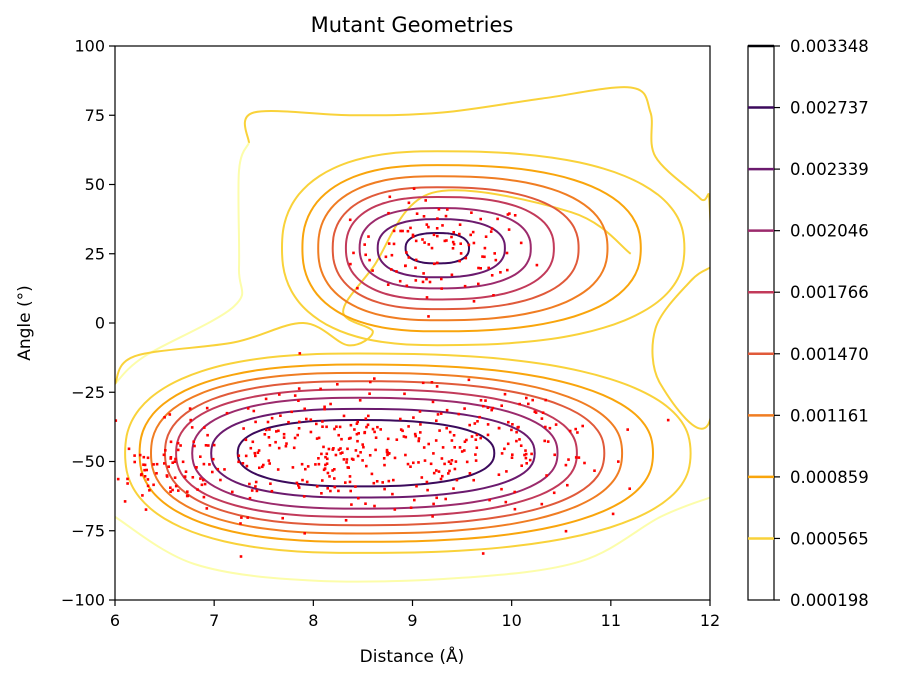  What do you see at coordinates (829, 538) in the screenshot?
I see `colorbar-tick-label: 0.000565` at bounding box center [829, 538].